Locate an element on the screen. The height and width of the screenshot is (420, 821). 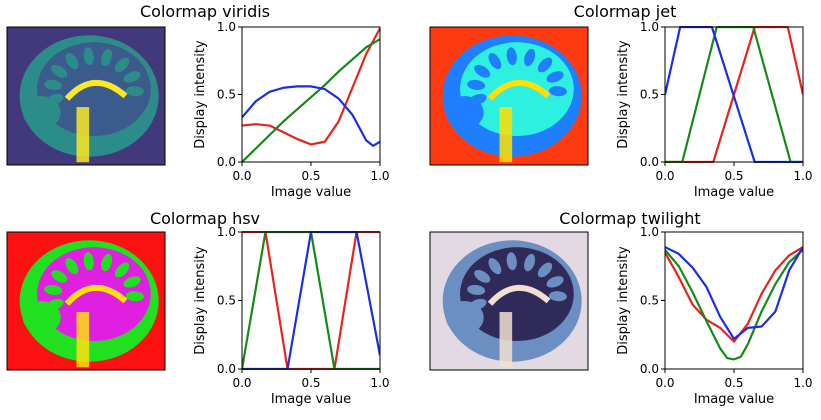
axes-frame is located at coordinates (734, 300).